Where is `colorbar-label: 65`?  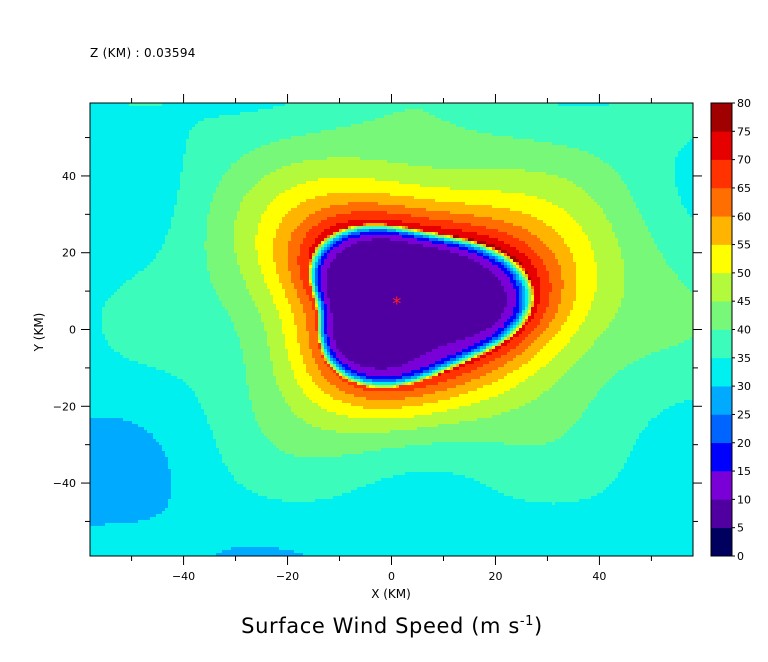
colorbar-label: 65 is located at coordinates (744, 188).